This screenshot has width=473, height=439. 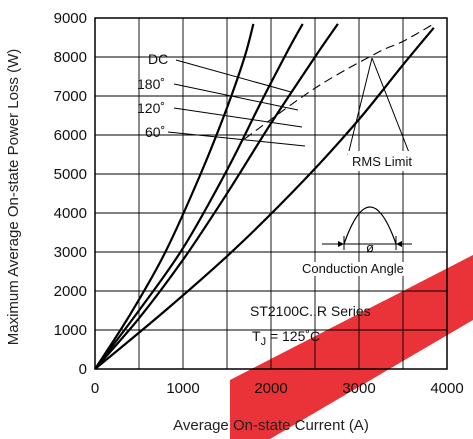 What do you see at coordinates (70, 96) in the screenshot?
I see `y-tick-label: 7000` at bounding box center [70, 96].